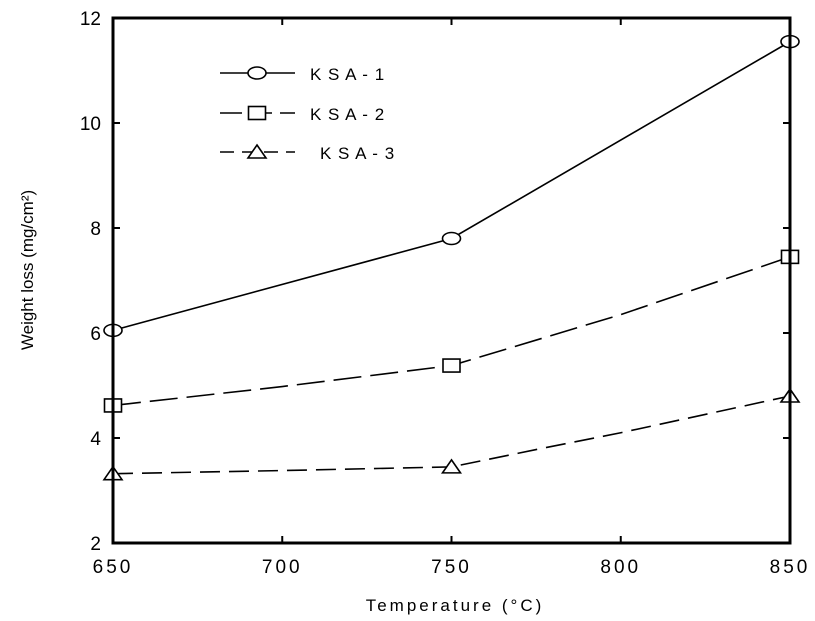 The width and height of the screenshot is (815, 621). I want to click on y-axis-title: Weight loss (mg/cm²), so click(27, 270).